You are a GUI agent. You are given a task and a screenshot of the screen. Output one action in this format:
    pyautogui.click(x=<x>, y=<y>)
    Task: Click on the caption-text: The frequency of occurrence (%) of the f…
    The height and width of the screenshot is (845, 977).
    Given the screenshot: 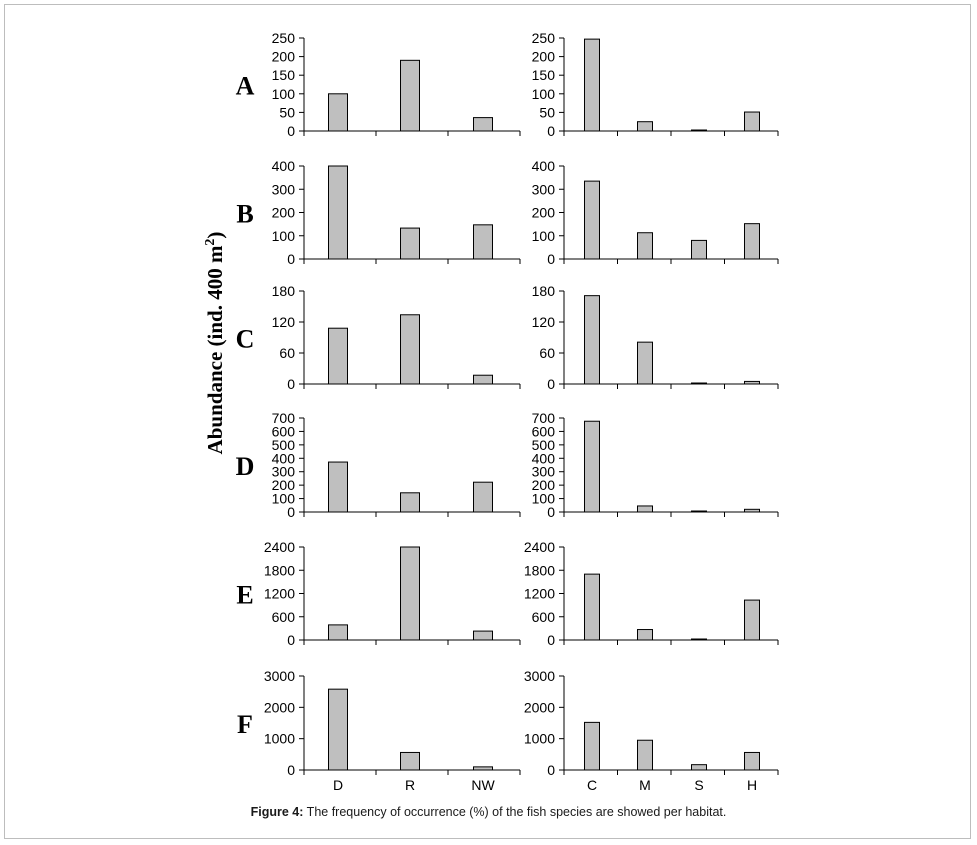 What is the action you would take?
    pyautogui.click(x=515, y=812)
    